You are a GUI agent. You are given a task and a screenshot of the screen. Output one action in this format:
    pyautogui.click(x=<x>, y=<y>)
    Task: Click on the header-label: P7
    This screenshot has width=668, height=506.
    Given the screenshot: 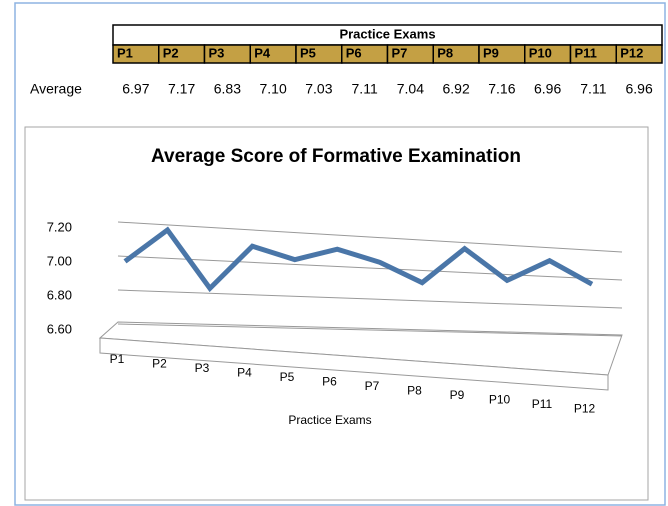 What is the action you would take?
    pyautogui.click(x=400, y=52)
    